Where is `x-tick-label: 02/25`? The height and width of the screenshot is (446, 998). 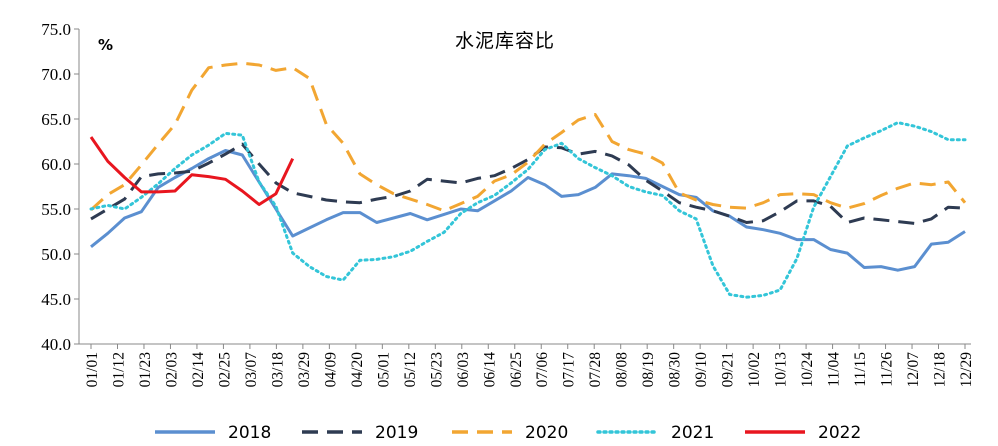
x-tick-label: 02/25 is located at coordinates (224, 370).